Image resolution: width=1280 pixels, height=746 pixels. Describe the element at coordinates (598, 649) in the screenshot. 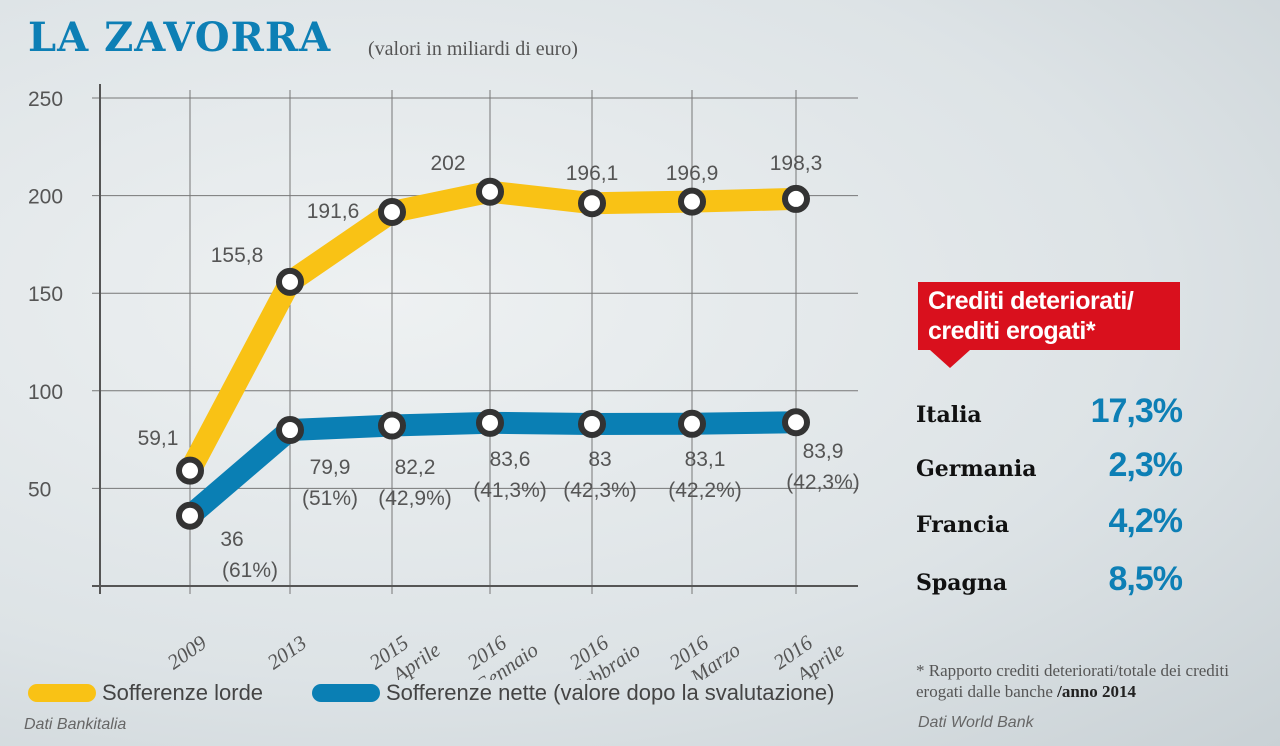

I see `x-tick-label: 2016Febbraio` at that location.